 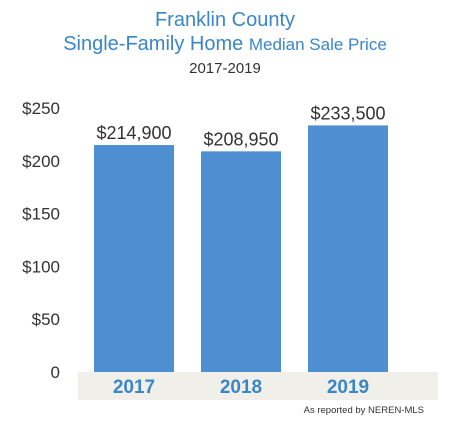 I want to click on bar-2018, so click(x=241, y=261).